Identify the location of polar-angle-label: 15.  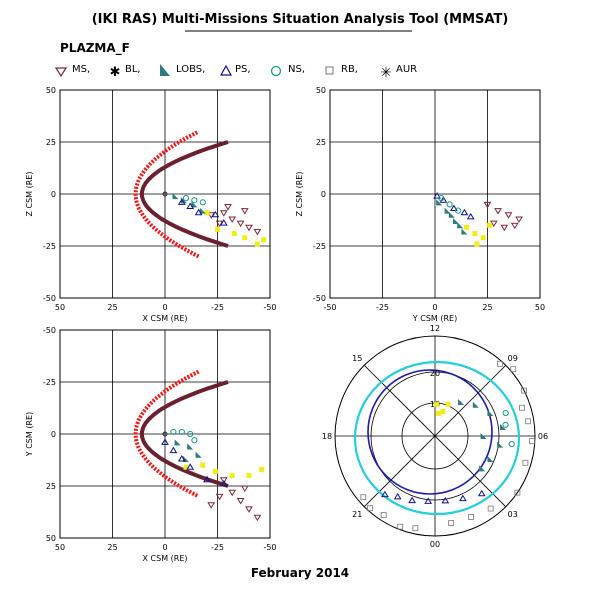
(357, 358).